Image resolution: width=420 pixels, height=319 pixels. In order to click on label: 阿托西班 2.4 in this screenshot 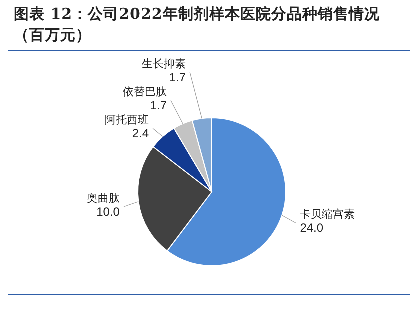, I will do `click(127, 127)`.